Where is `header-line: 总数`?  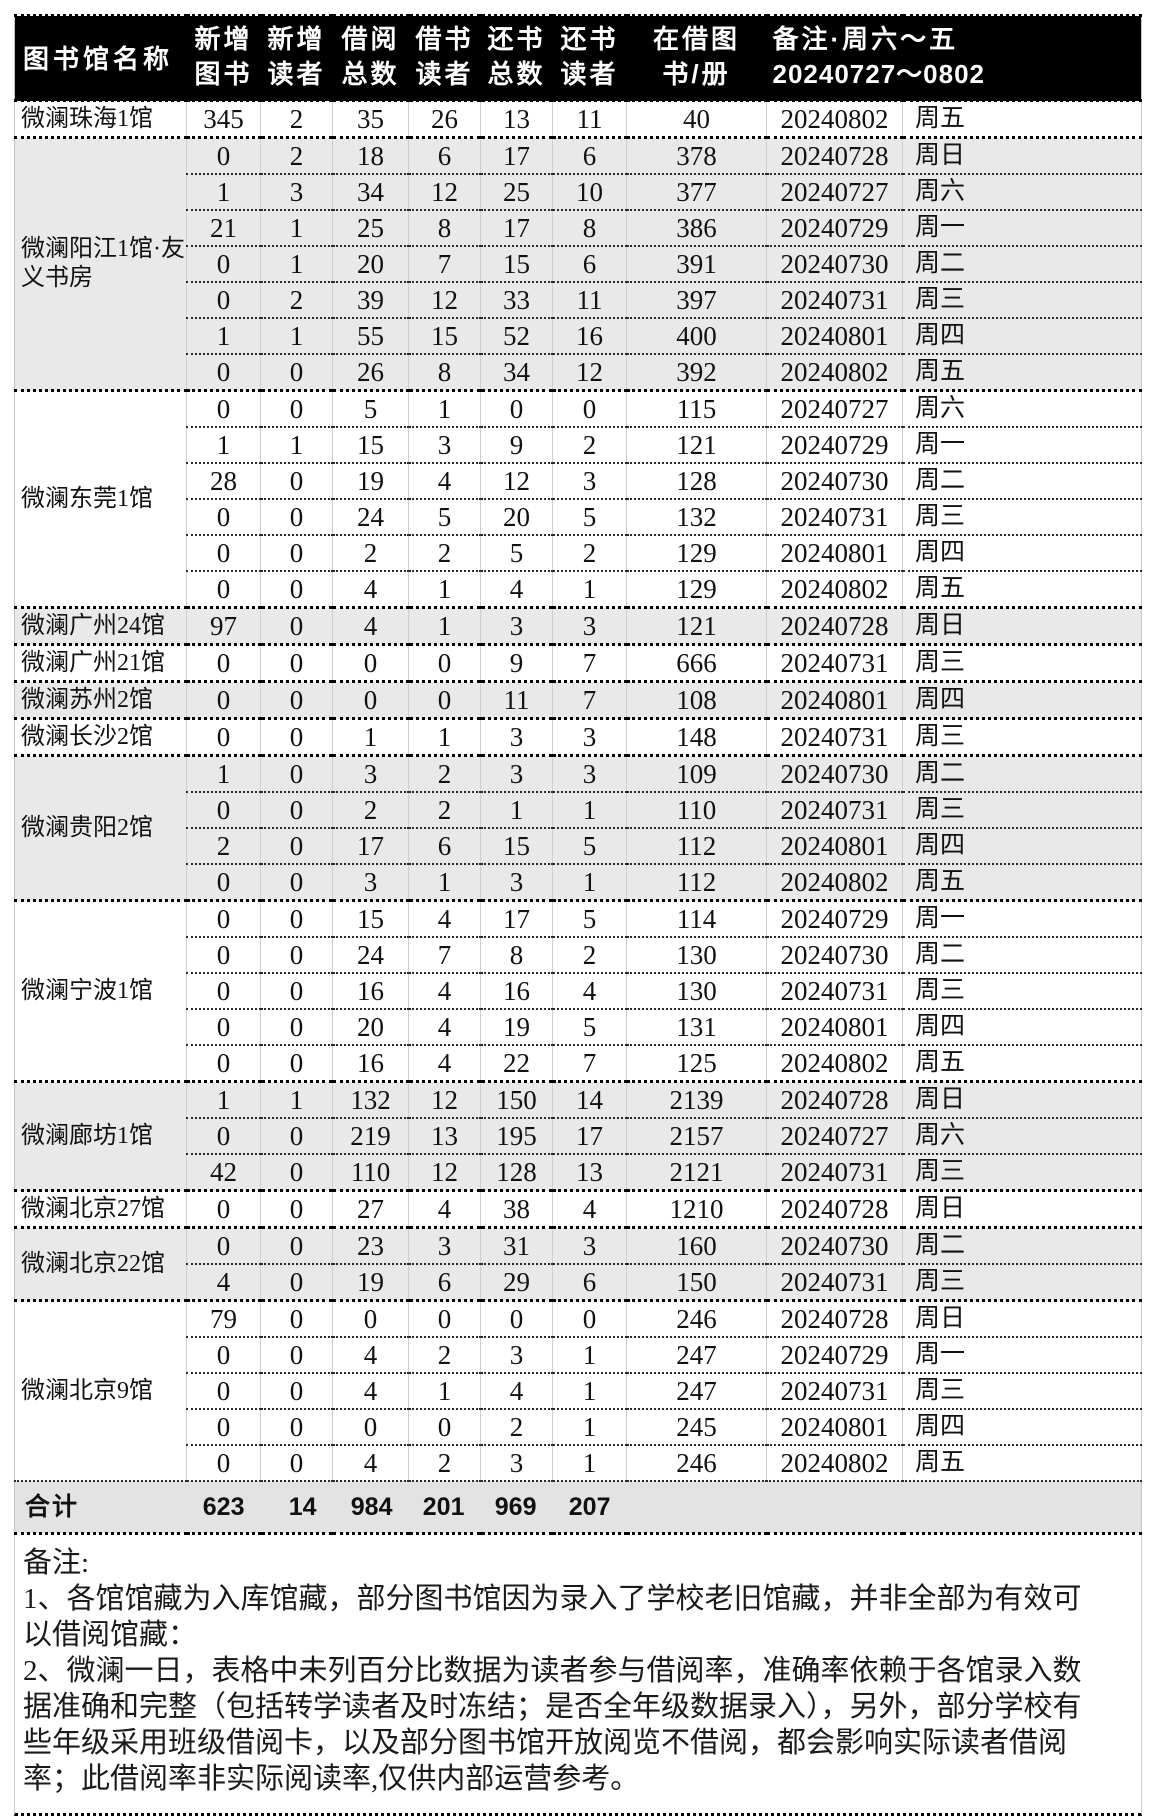 header-line: 总数 is located at coordinates (516, 74).